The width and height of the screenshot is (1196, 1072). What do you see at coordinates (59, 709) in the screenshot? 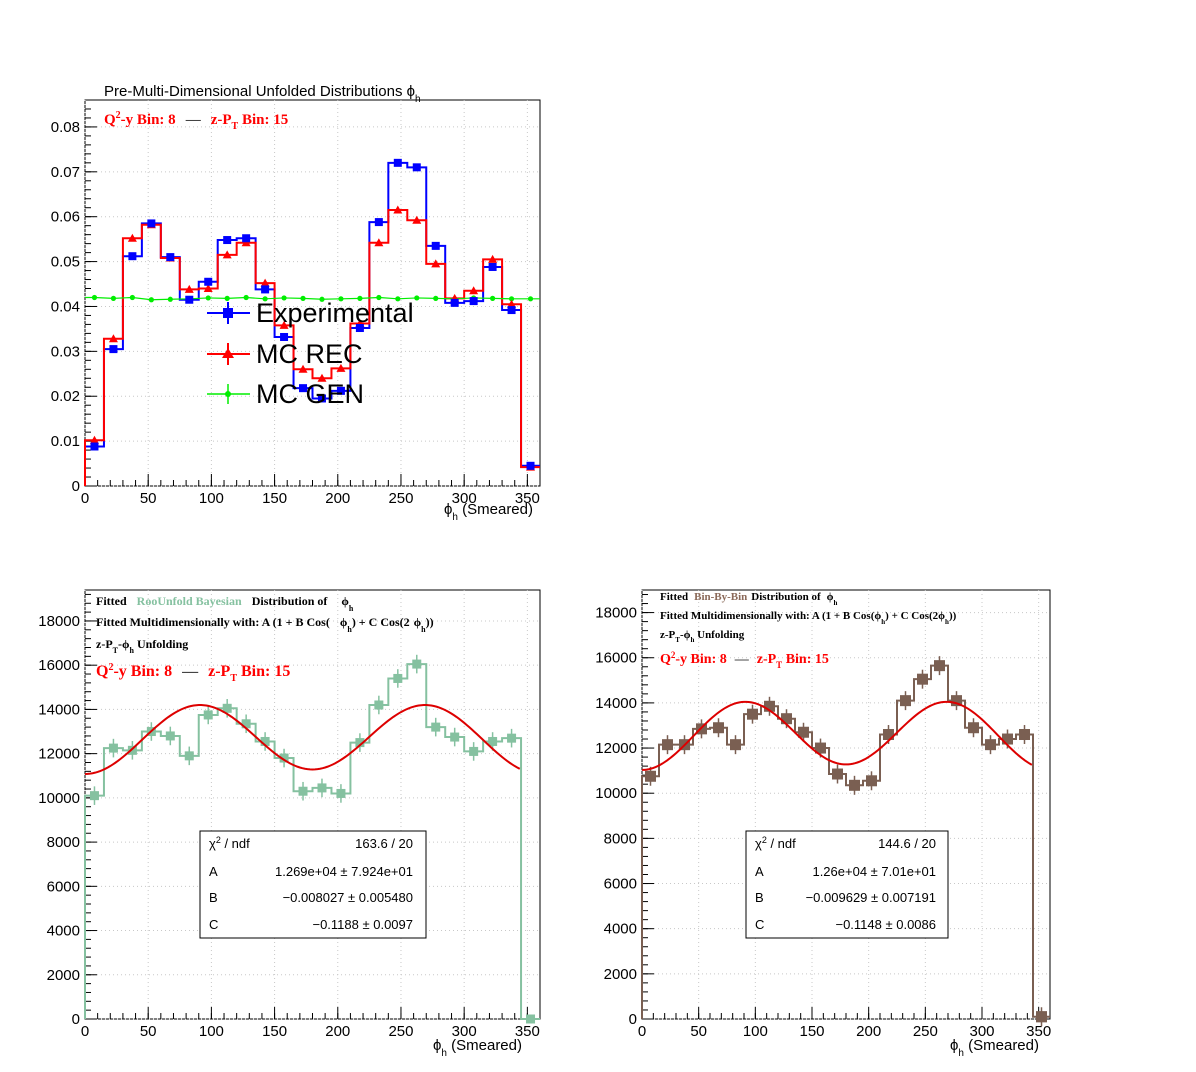
I see `y-tick-label: 14000` at bounding box center [59, 709].